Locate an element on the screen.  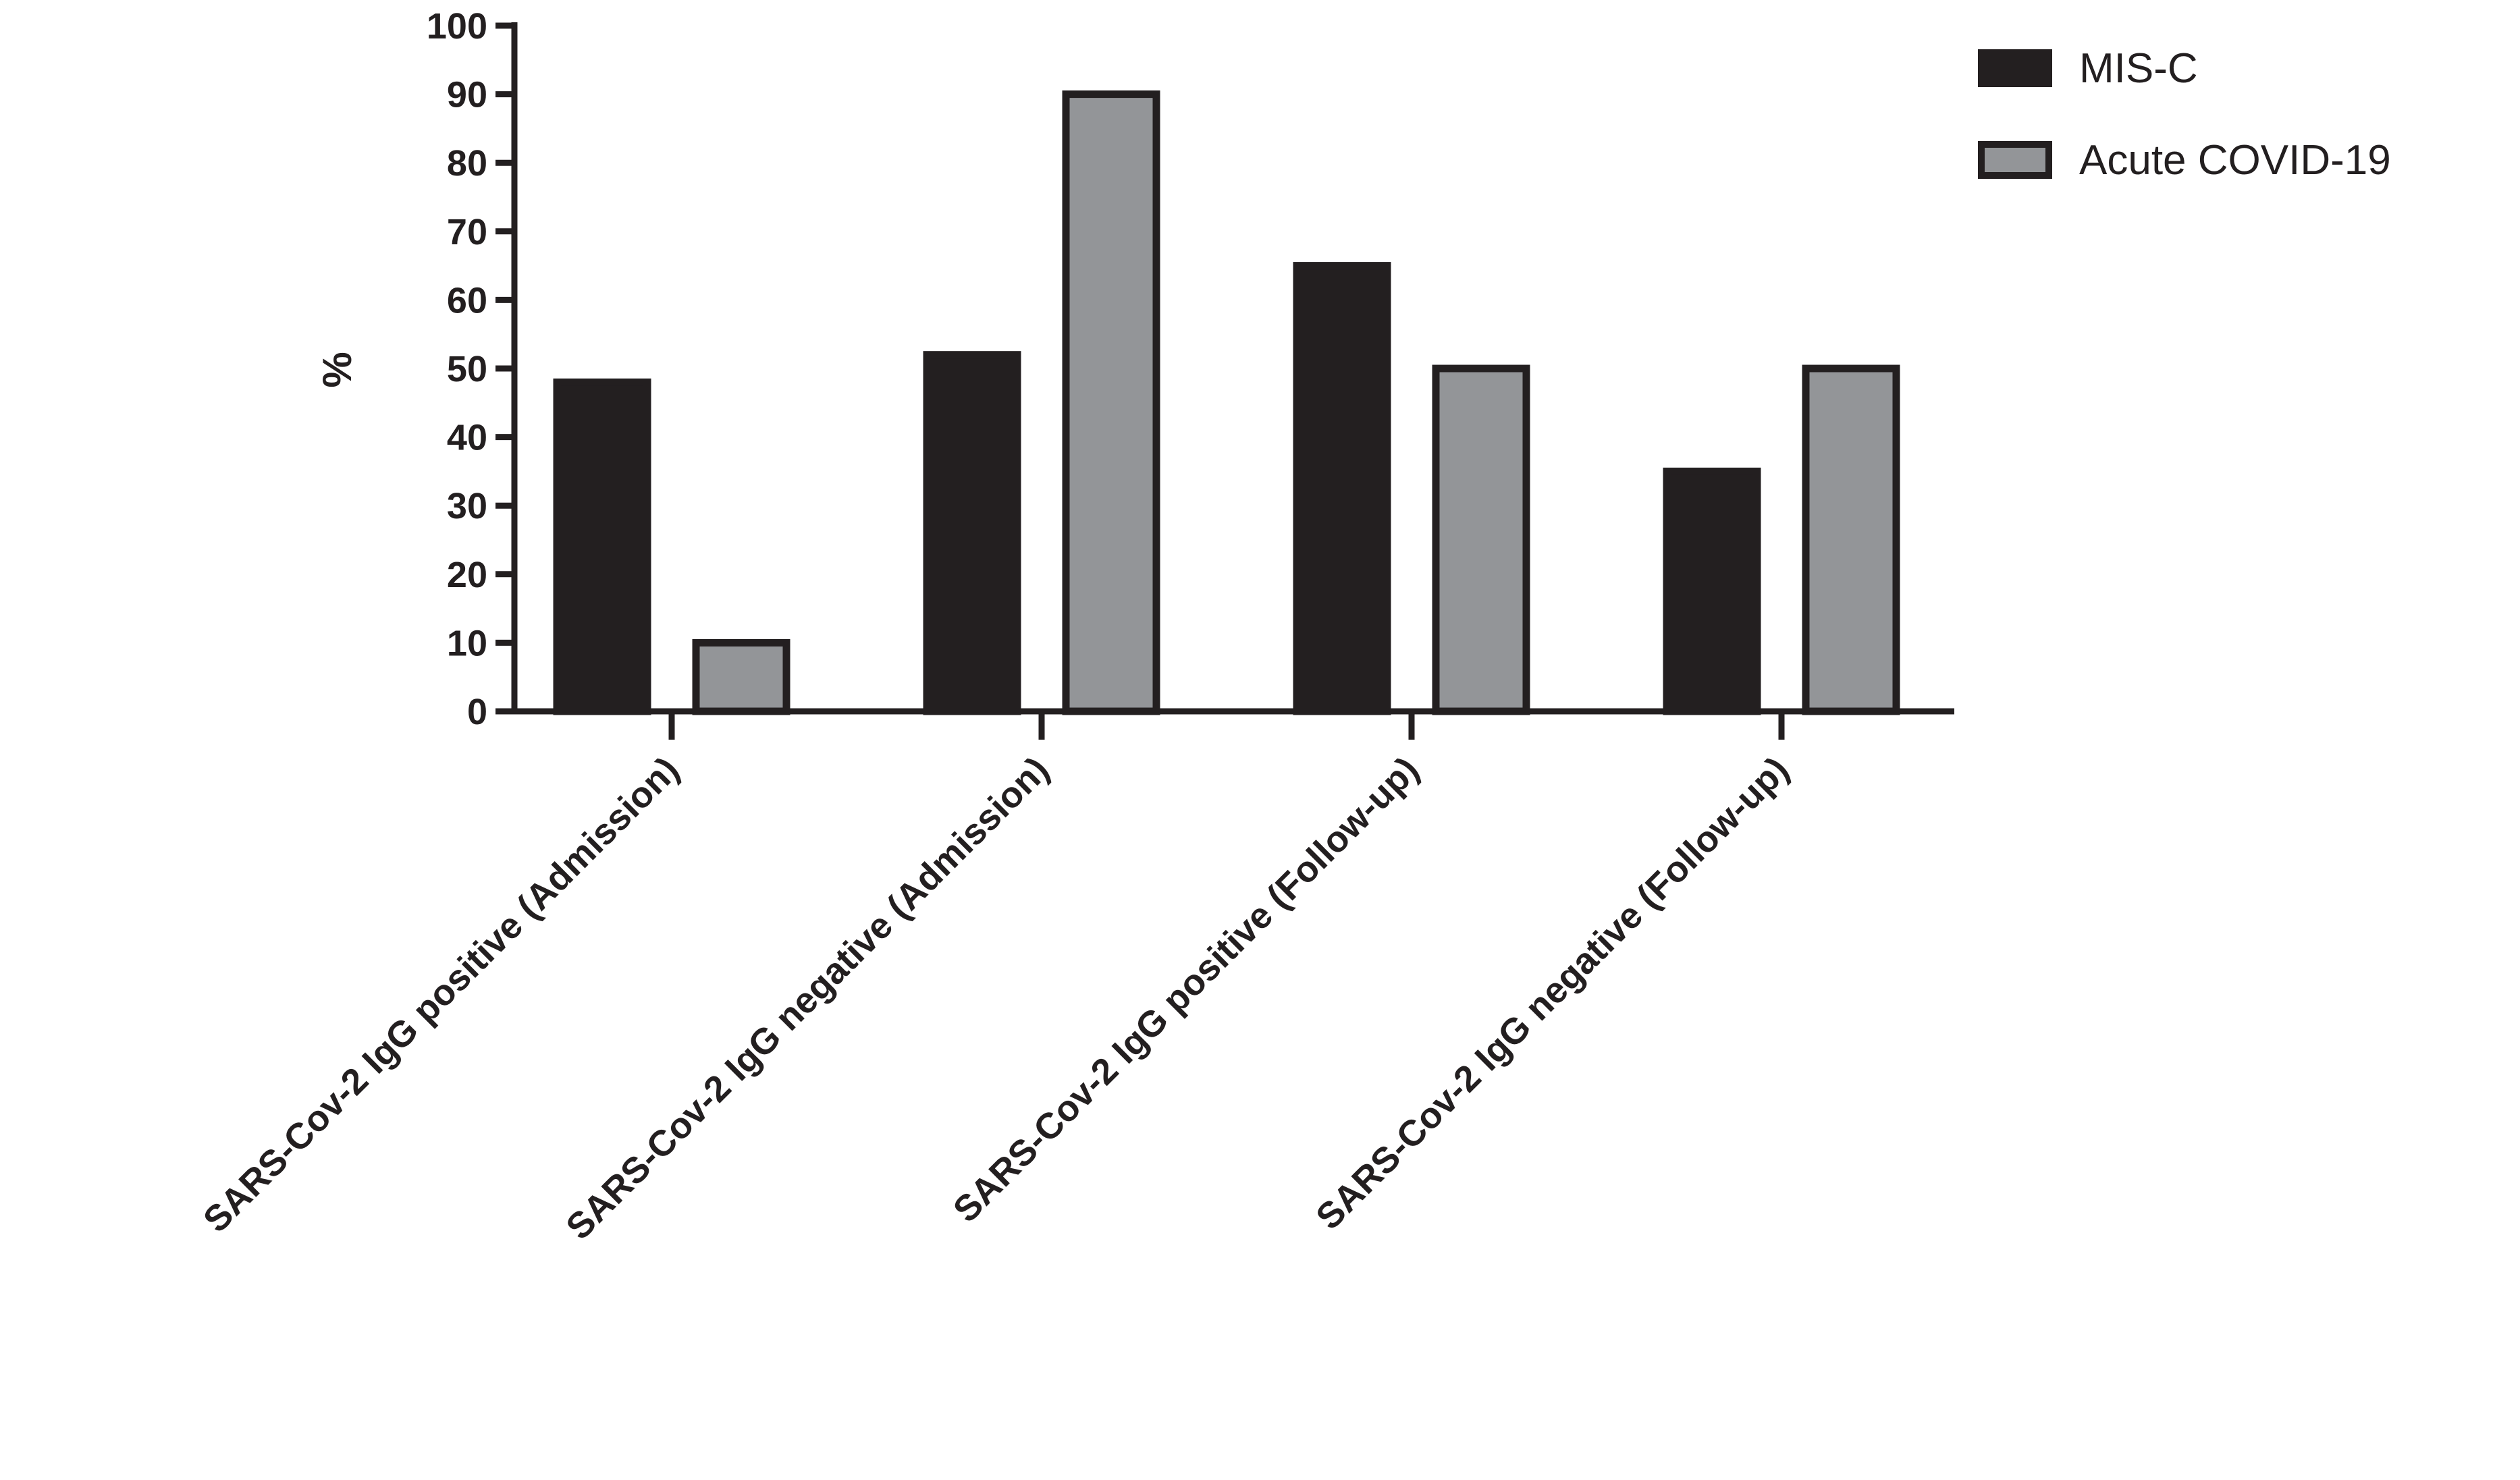
x-category-label: SARS-Cov-2 IgG positive (Follow-up) is located at coordinates (1186, 989).